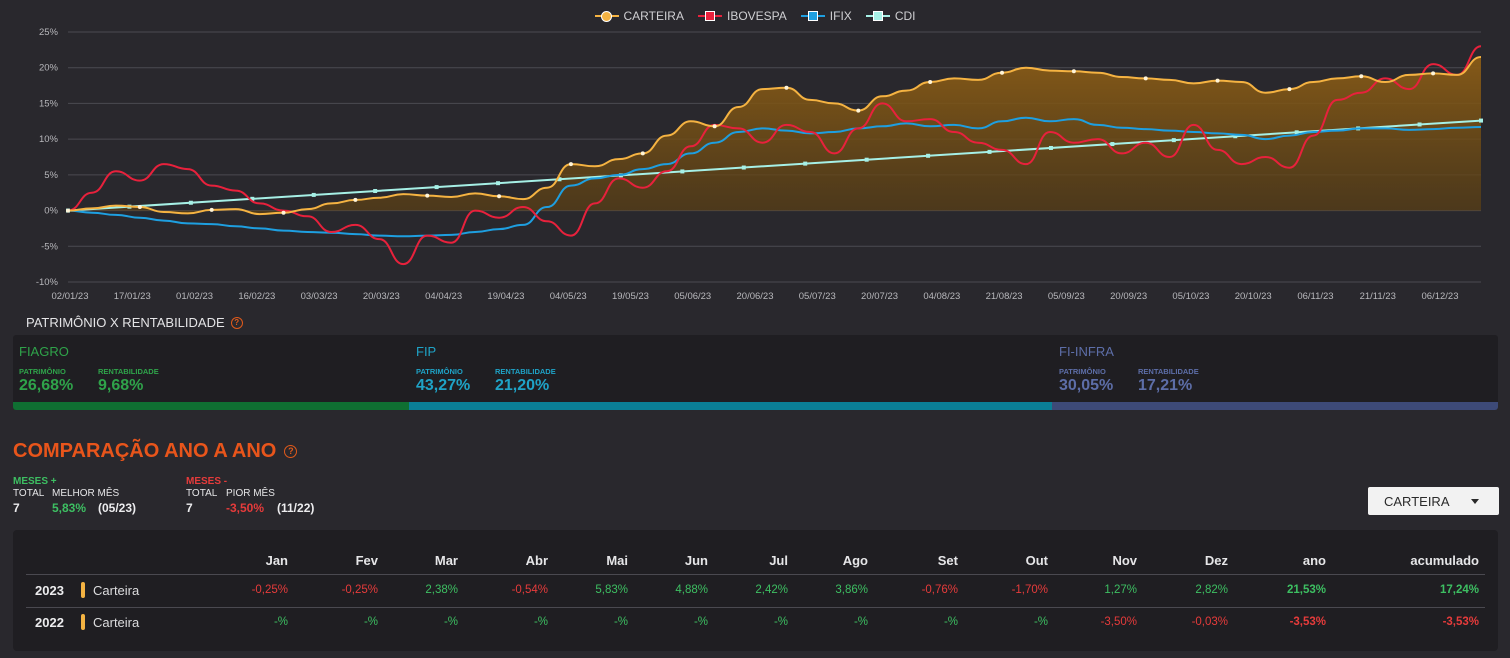 Image resolution: width=1510 pixels, height=658 pixels. What do you see at coordinates (1004, 296) in the screenshot?
I see `x-tick-label: 21/08/23` at bounding box center [1004, 296].